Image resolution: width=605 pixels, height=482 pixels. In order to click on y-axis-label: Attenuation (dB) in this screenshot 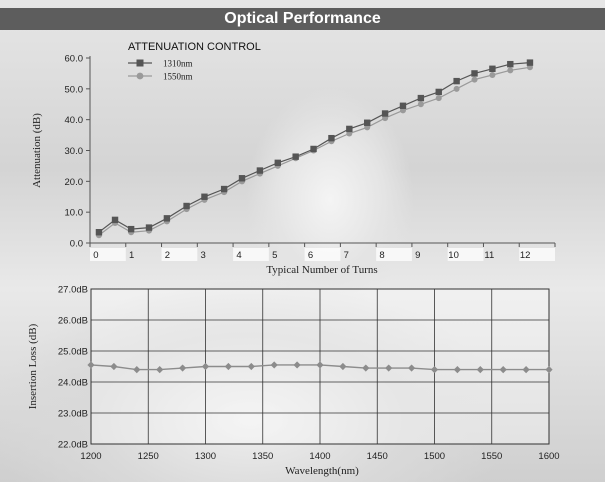, I will do `click(37, 150)`.